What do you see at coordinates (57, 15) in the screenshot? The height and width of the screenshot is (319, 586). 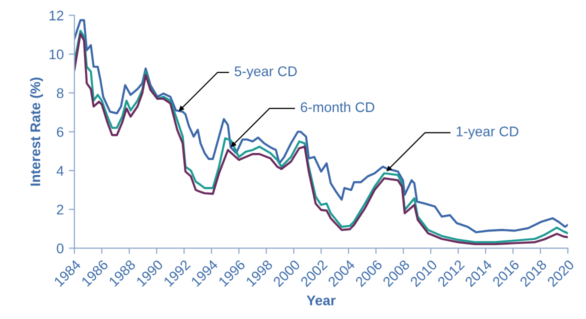 I see `y-tick-label: 12` at bounding box center [57, 15].